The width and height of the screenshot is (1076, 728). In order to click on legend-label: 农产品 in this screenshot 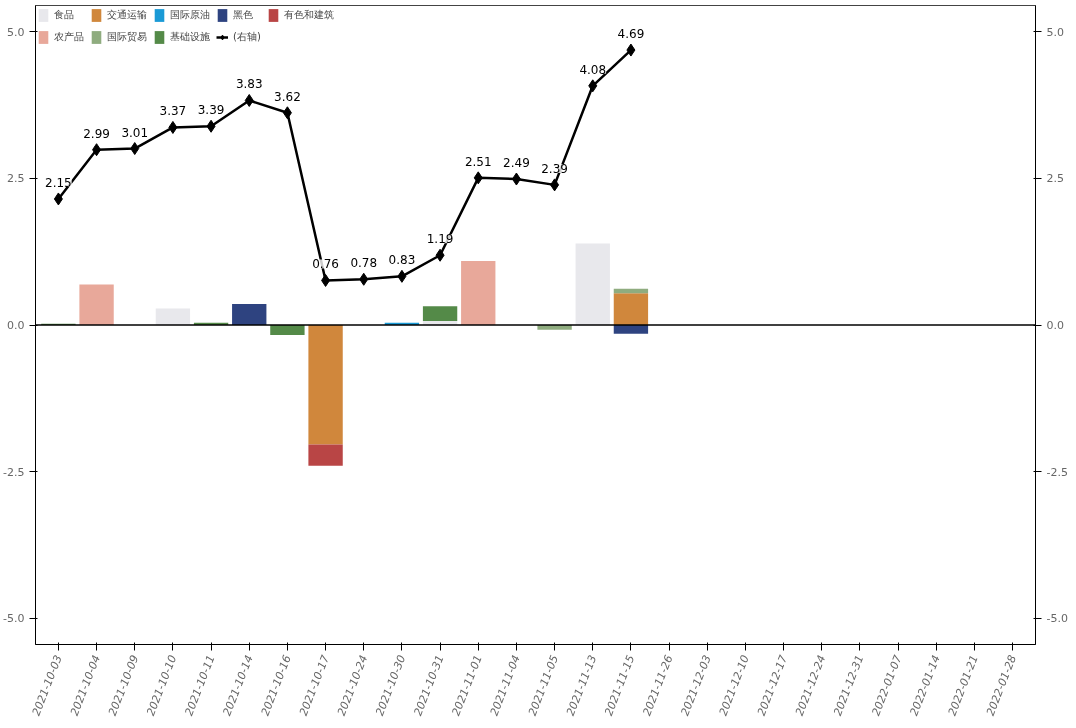, I will do `click(69, 37)`.